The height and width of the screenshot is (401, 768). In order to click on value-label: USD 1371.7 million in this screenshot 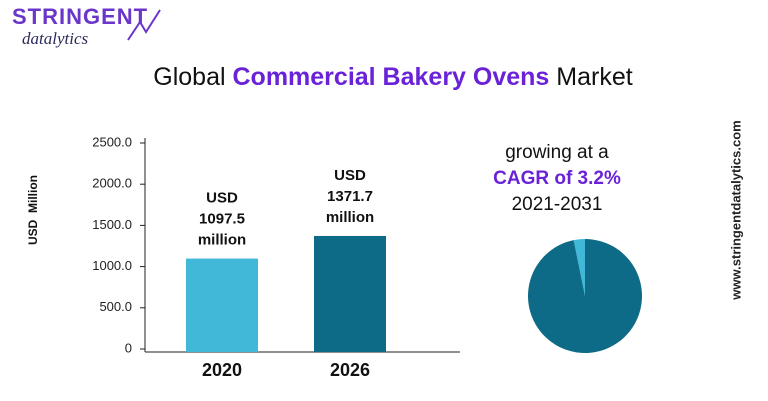, I will do `click(350, 196)`.